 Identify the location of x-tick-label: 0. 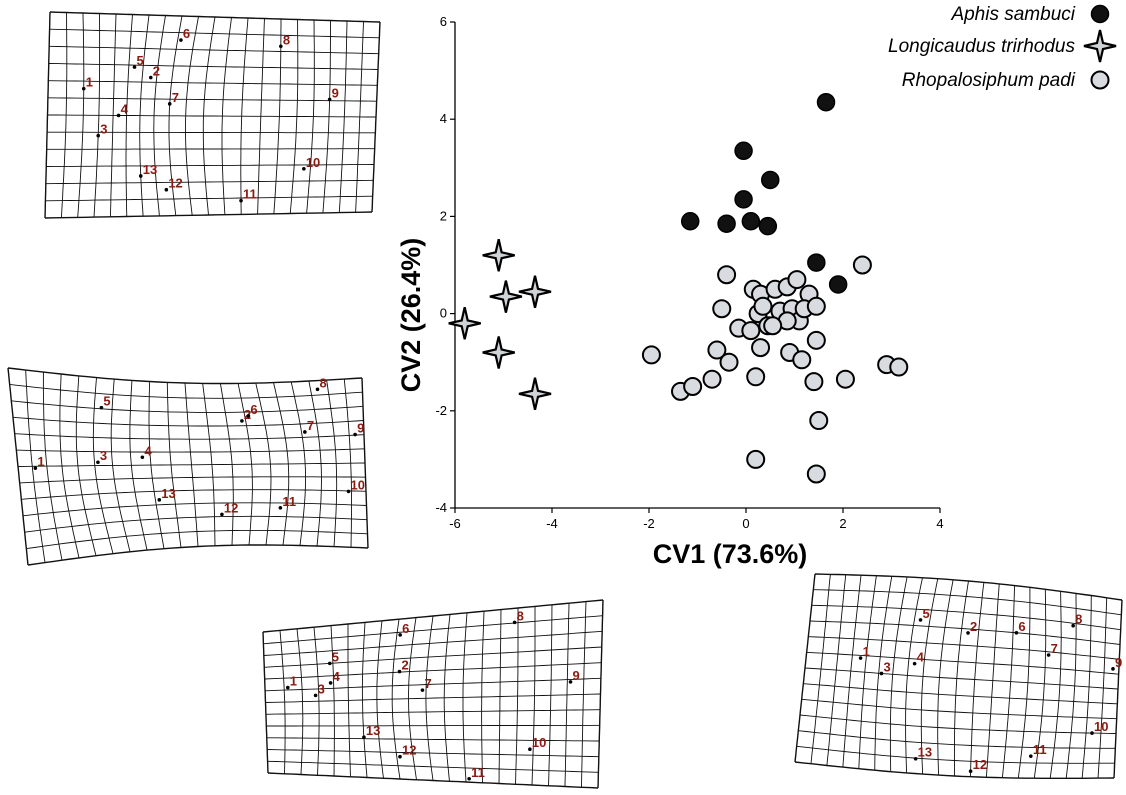
(745, 523).